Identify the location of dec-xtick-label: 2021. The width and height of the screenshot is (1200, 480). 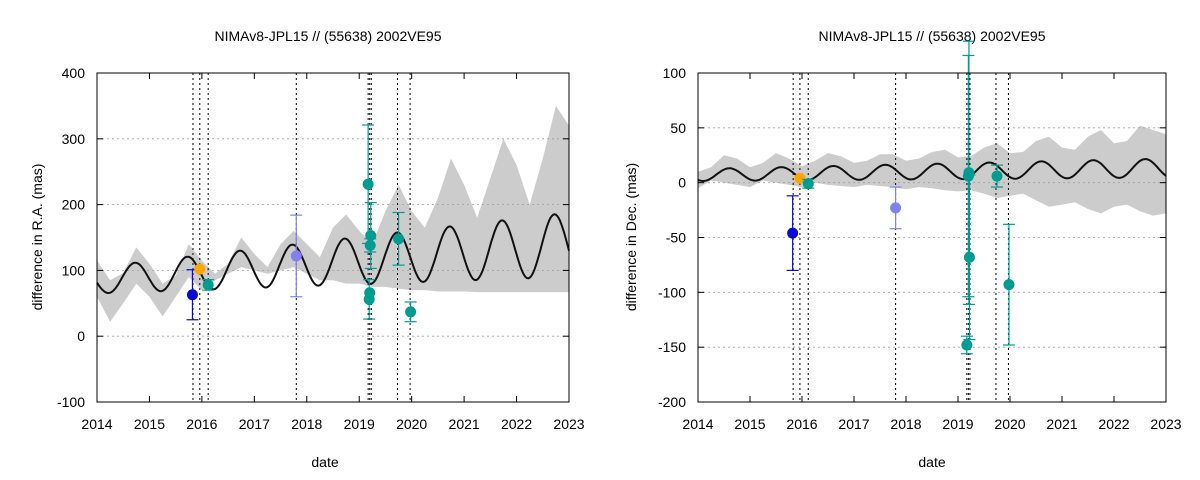
(1061, 424).